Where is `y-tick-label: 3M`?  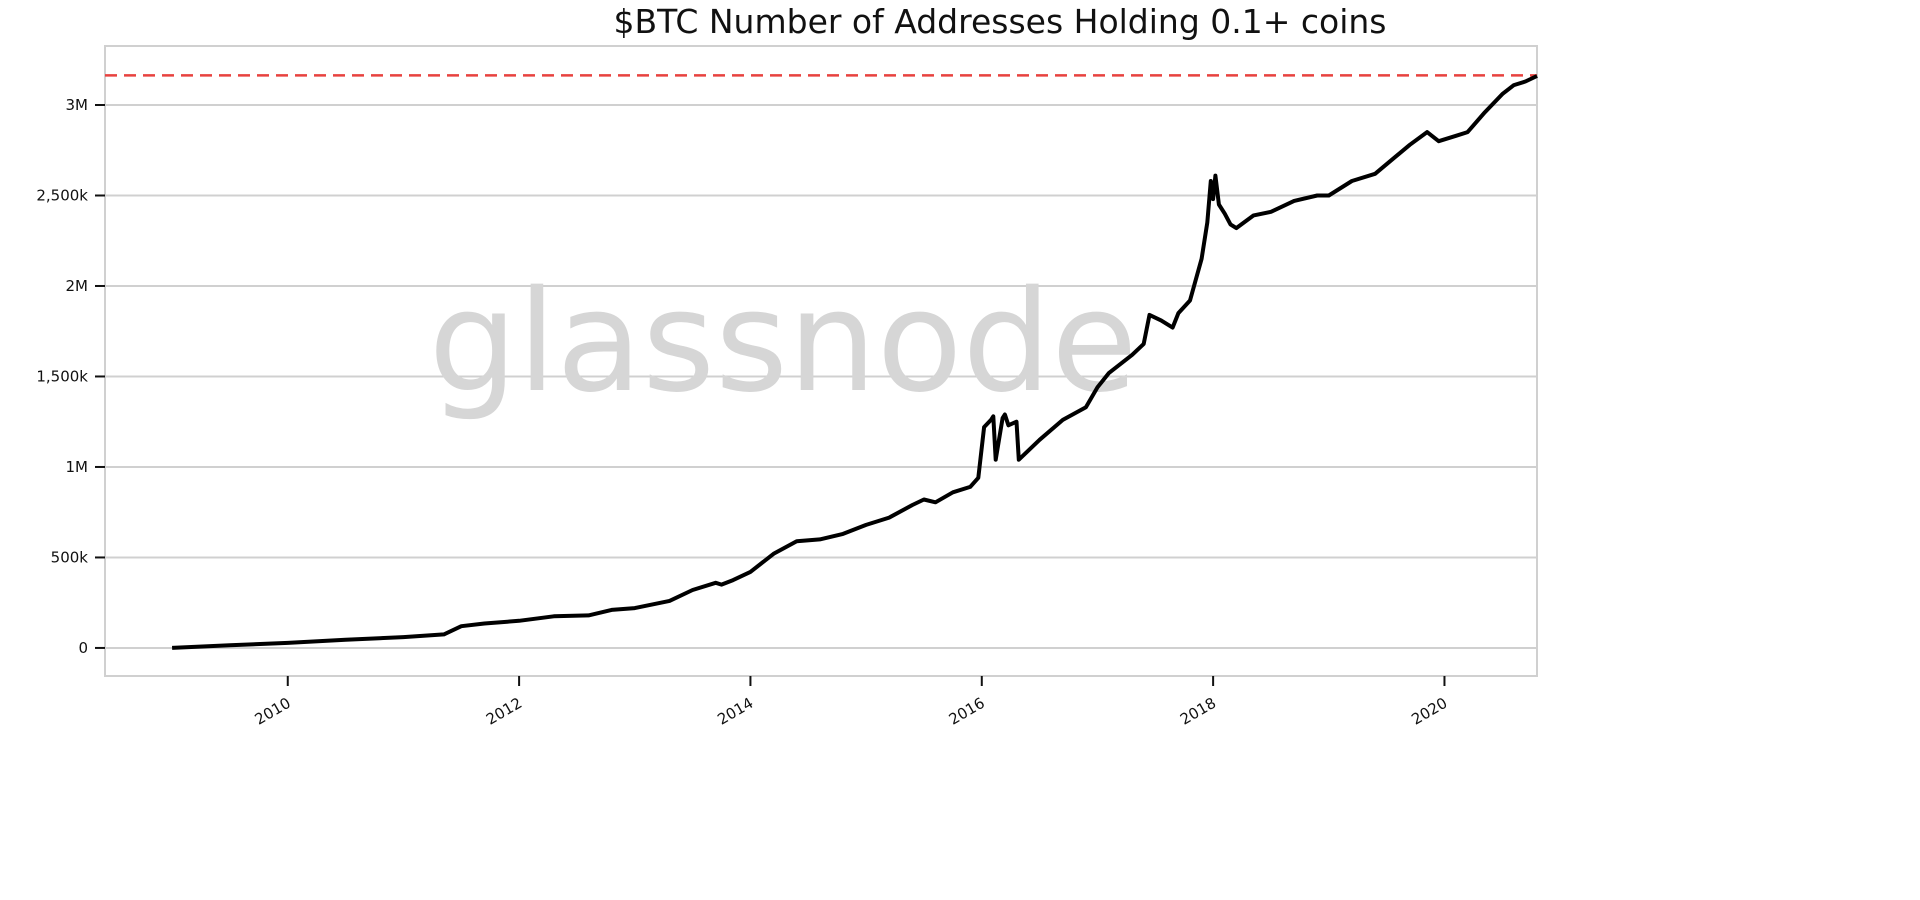
y-tick-label: 3M is located at coordinates (77, 105).